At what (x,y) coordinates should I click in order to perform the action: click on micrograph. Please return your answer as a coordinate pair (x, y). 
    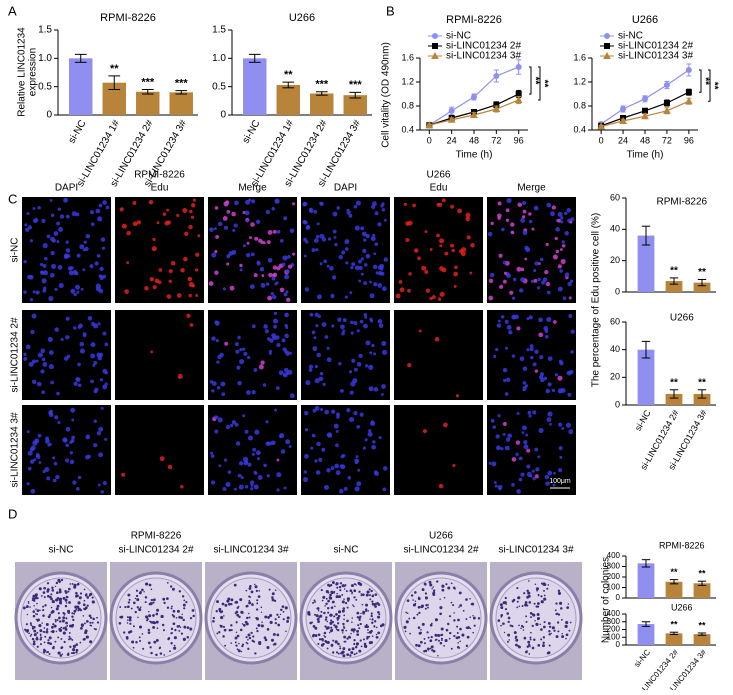
    Looking at the image, I should click on (438, 450).